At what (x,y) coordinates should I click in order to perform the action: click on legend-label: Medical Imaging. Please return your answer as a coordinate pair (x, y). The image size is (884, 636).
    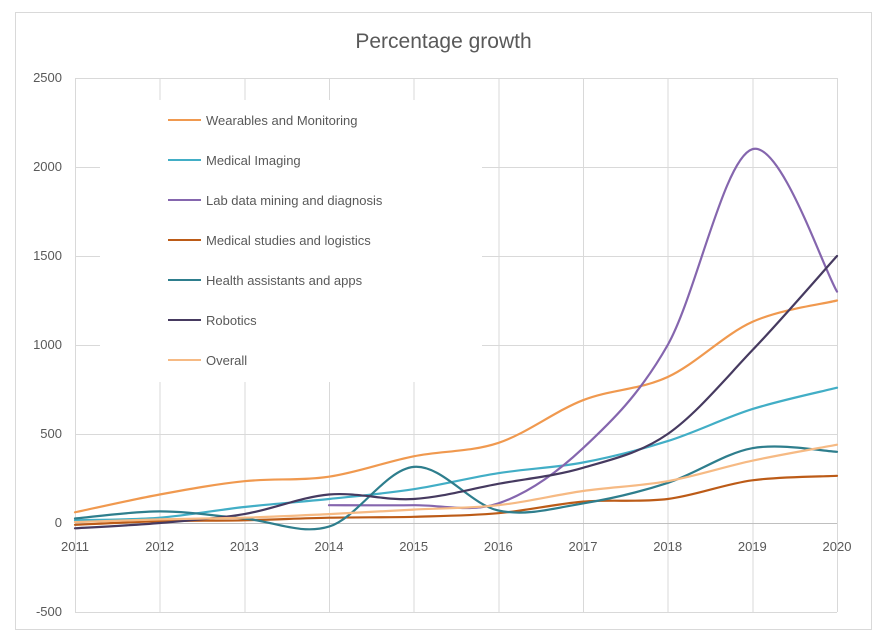
    Looking at the image, I should click on (253, 160).